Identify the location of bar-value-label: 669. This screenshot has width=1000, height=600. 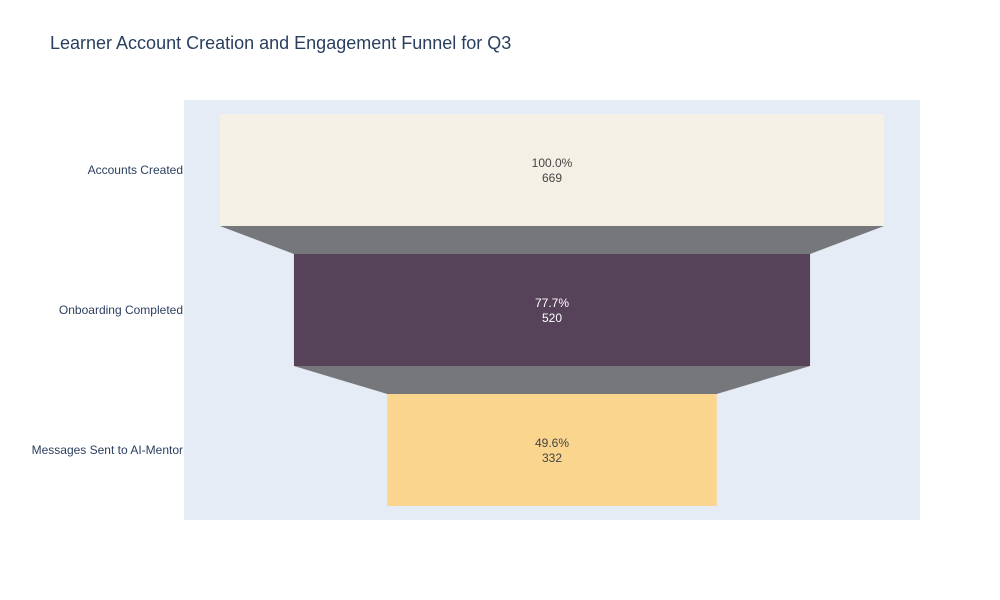
(552, 178).